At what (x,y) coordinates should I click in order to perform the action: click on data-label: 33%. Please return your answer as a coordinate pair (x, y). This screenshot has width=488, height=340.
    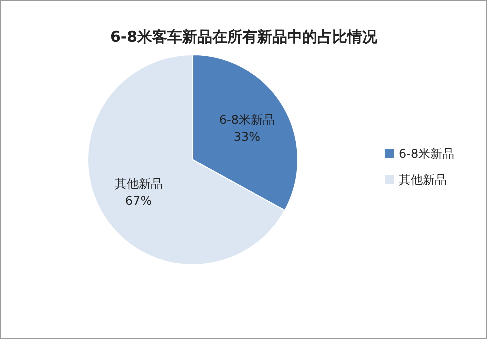
    Looking at the image, I should click on (247, 137).